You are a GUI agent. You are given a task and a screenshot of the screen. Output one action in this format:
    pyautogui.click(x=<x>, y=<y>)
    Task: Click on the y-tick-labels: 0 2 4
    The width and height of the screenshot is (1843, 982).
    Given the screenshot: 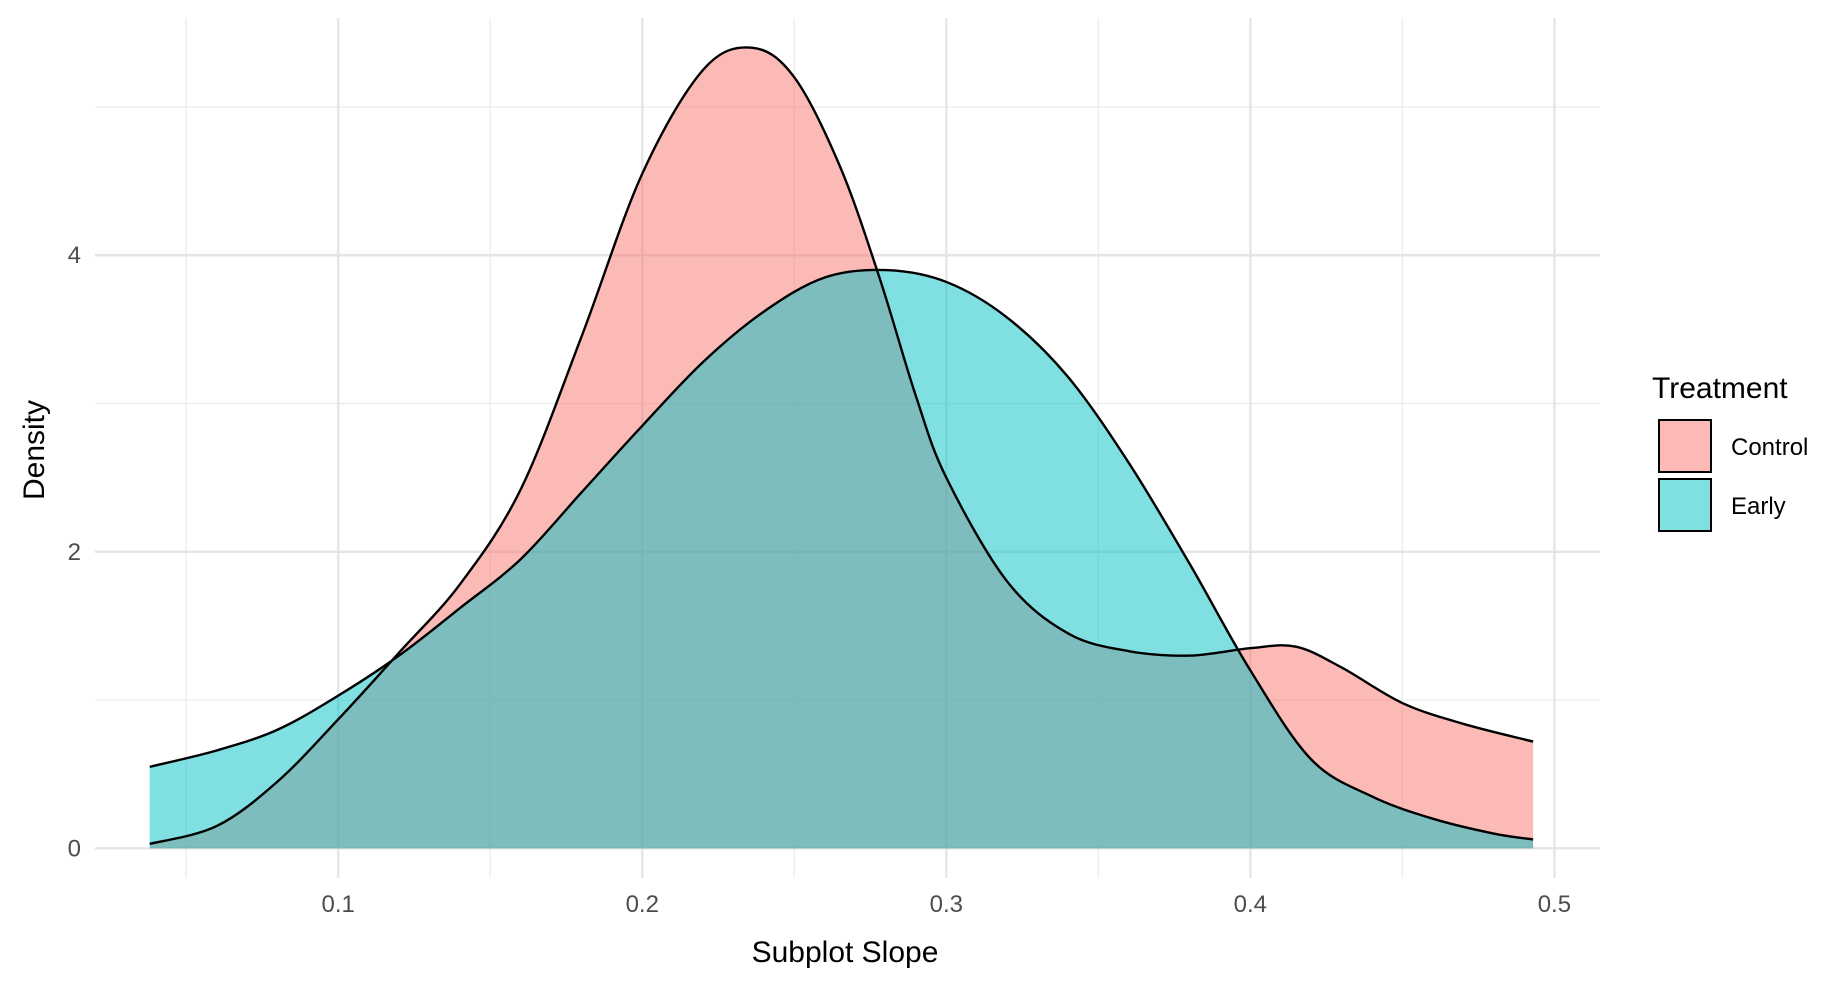 What is the action you would take?
    pyautogui.click(x=74, y=552)
    